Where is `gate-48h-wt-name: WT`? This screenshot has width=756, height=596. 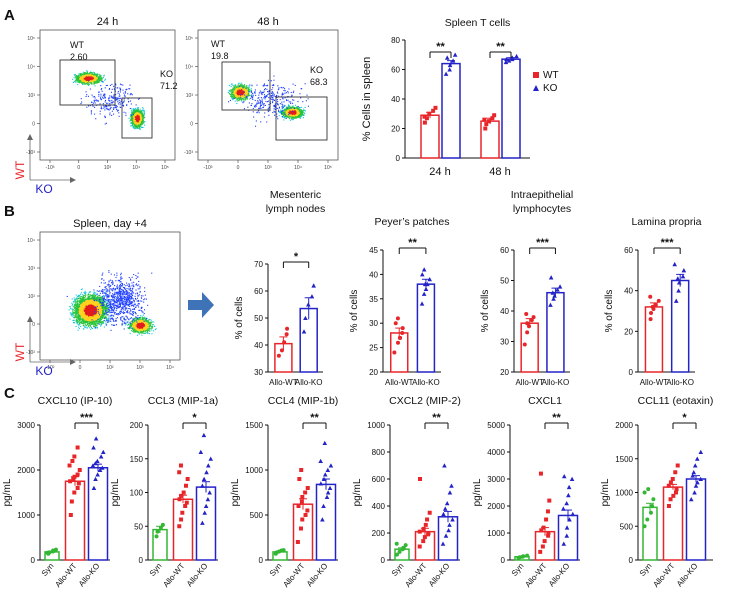 gate-48h-wt-name: WT is located at coordinates (218, 44).